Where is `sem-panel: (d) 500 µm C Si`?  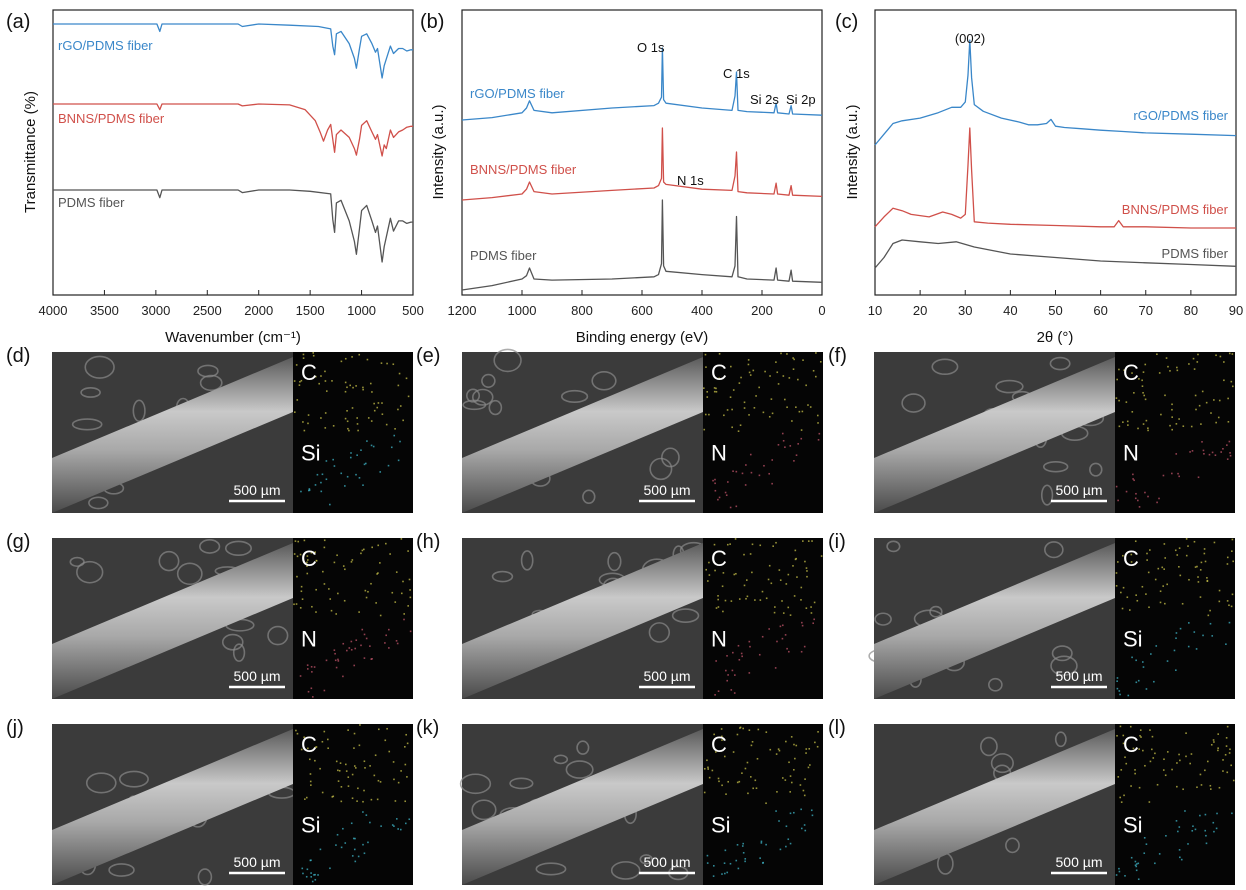 sem-panel: (d) 500 µm C Si is located at coordinates (209, 429).